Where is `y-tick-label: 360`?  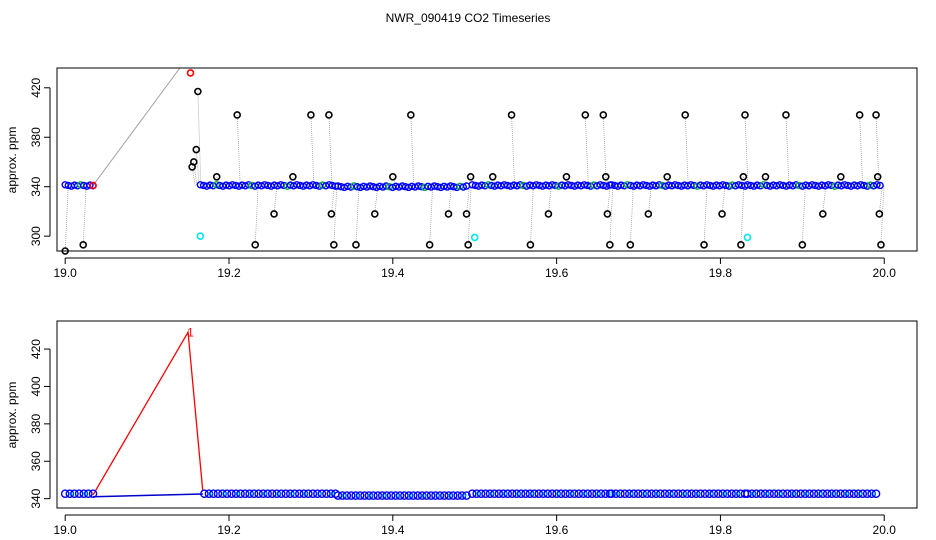
y-tick-label: 360 is located at coordinates (36, 461).